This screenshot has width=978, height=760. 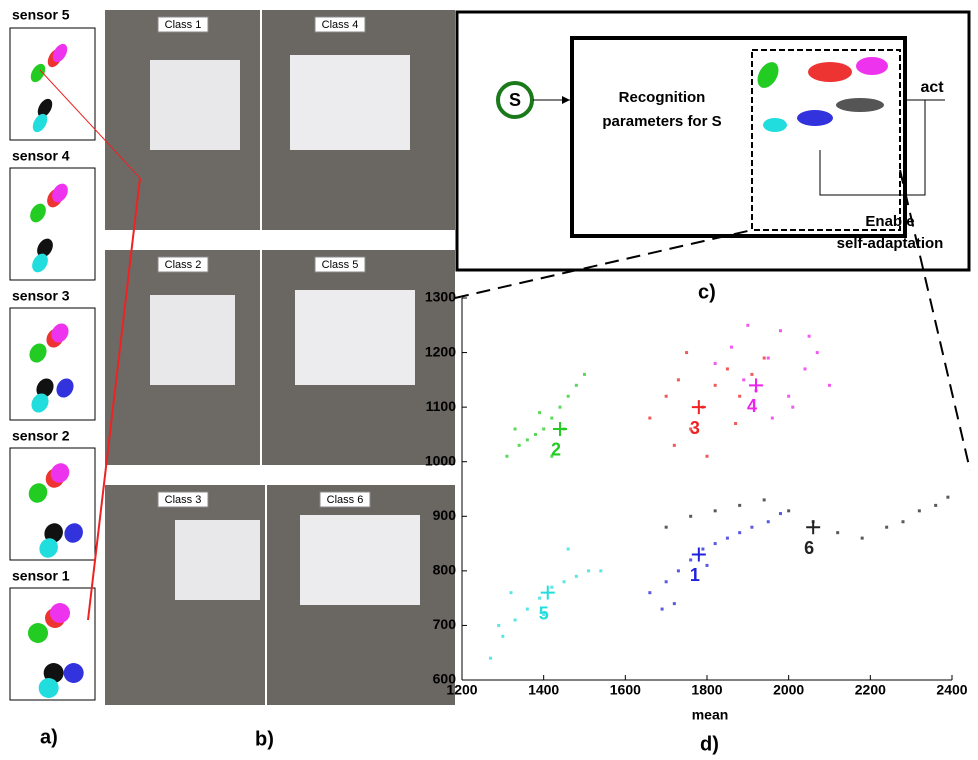 I want to click on class-label: Class 3, so click(x=183, y=500).